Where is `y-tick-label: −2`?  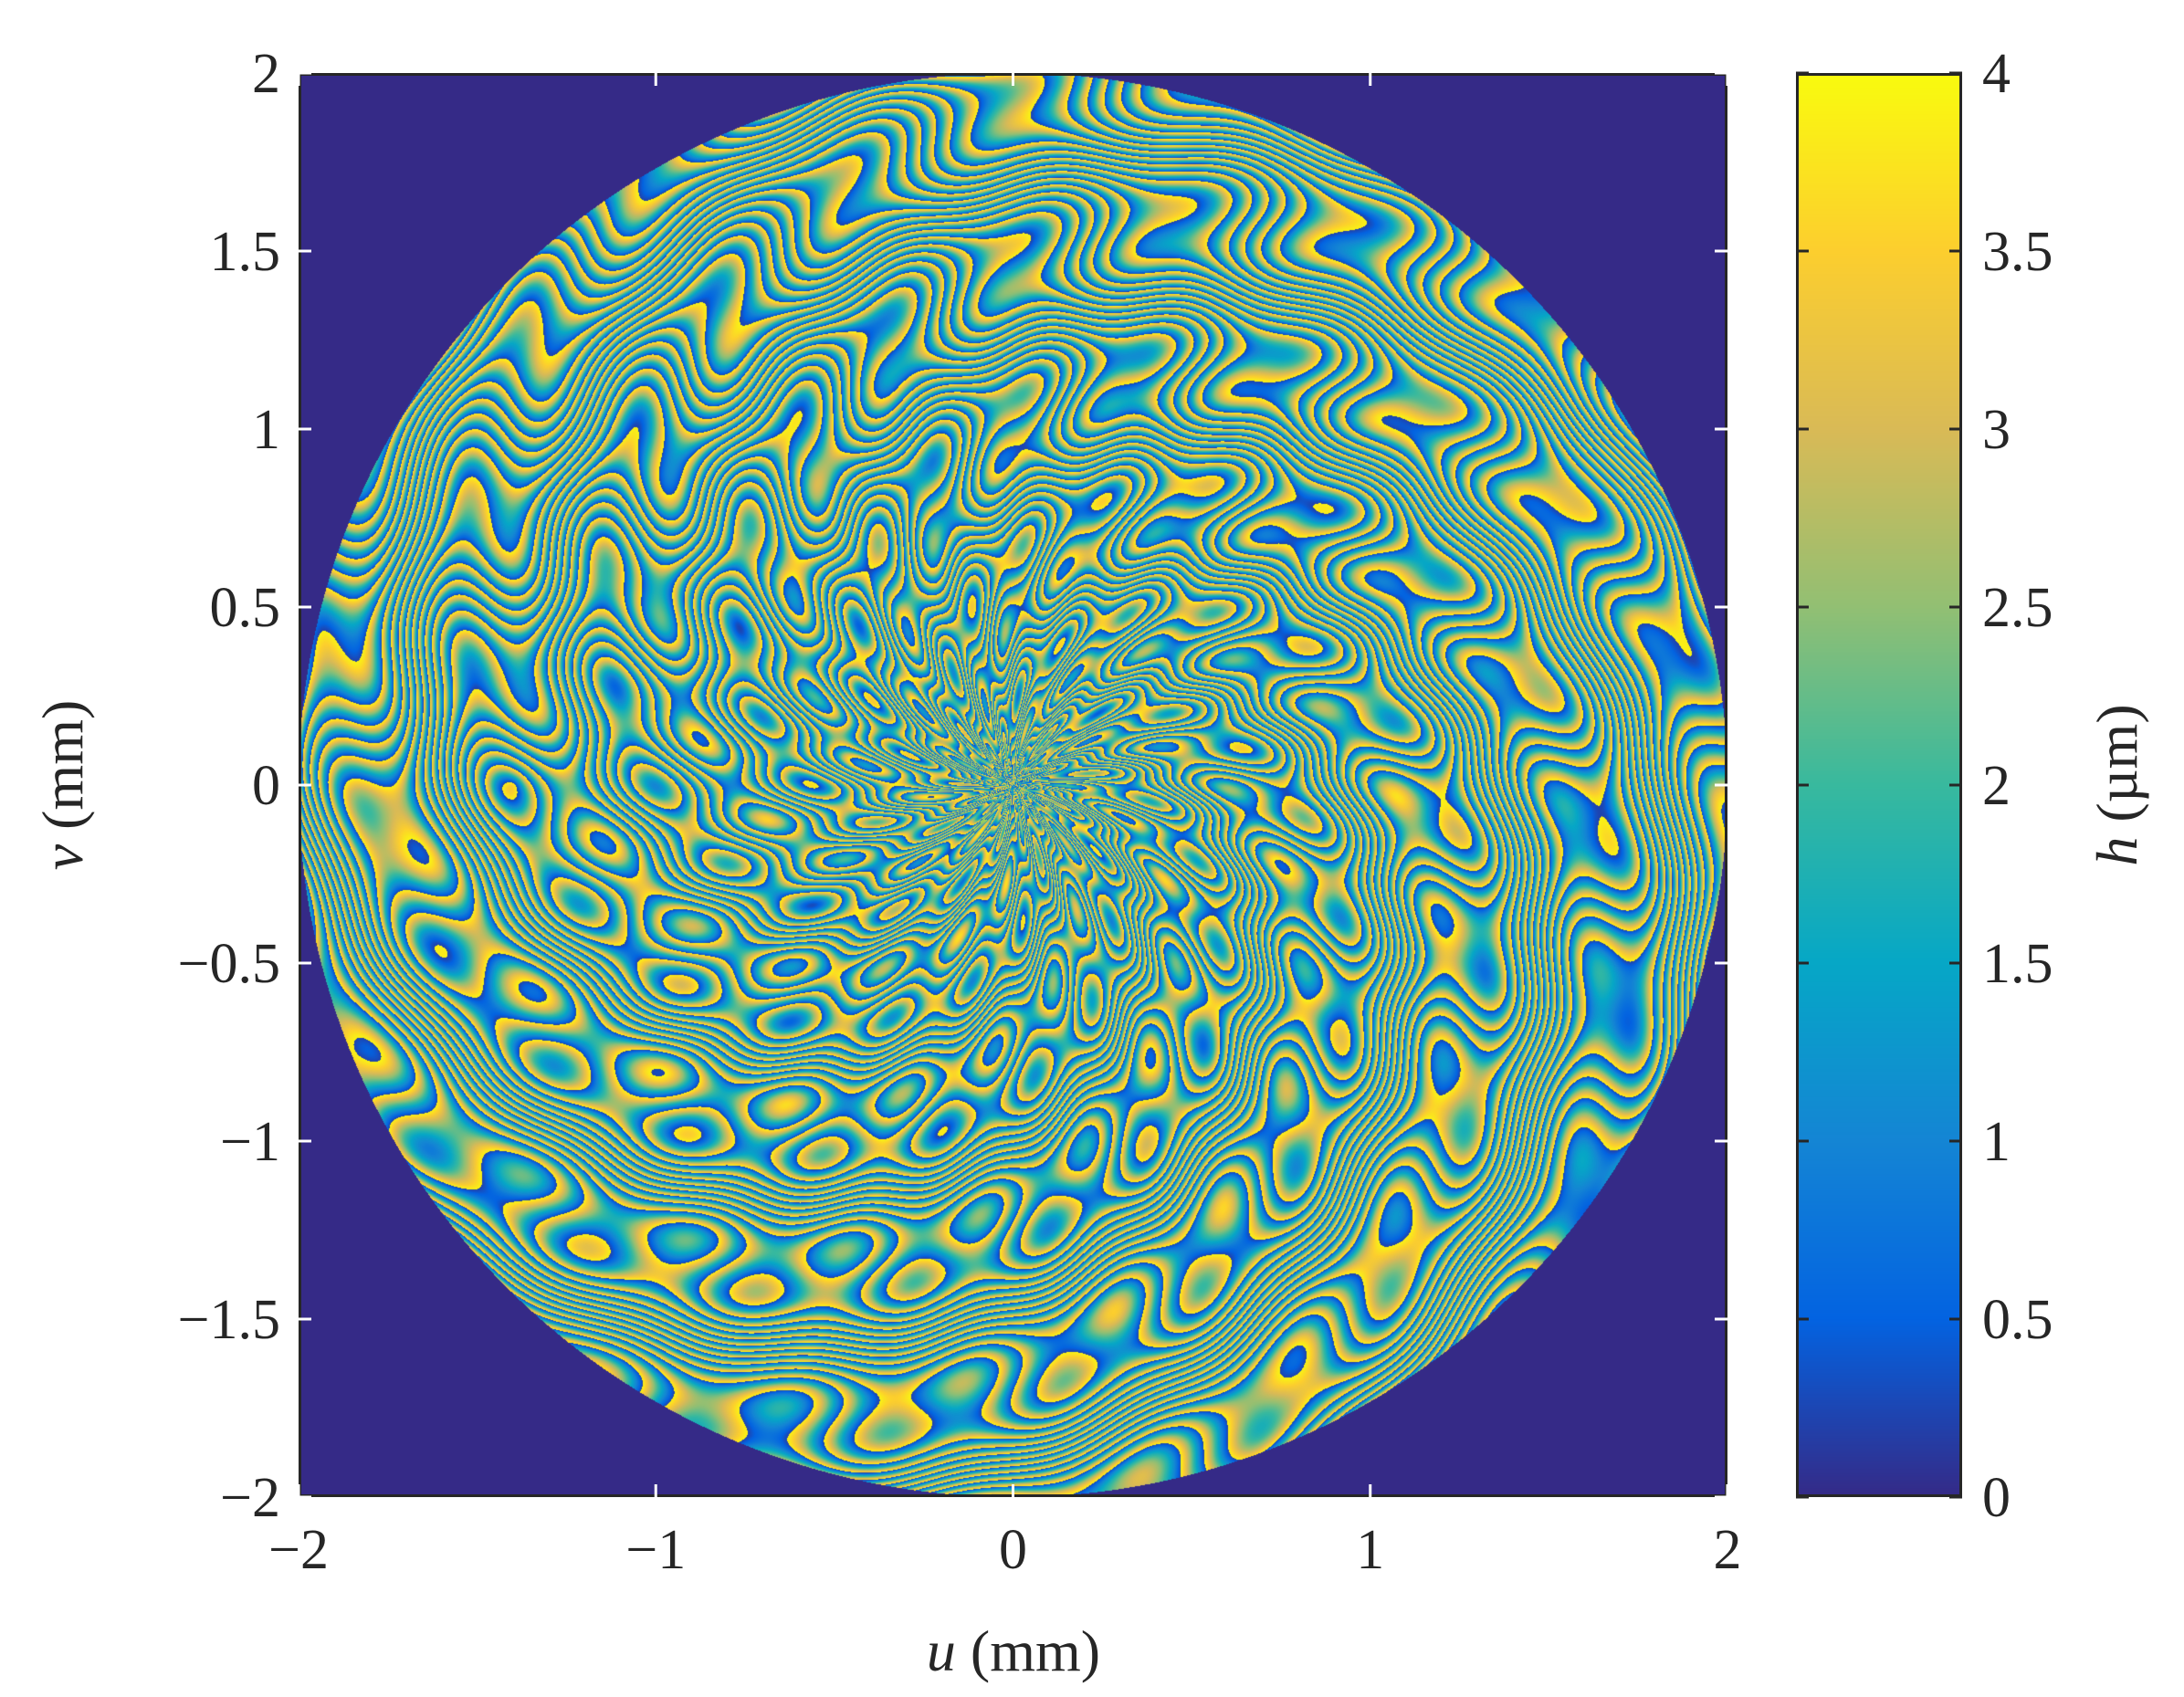 y-tick-label: −2 is located at coordinates (250, 1498).